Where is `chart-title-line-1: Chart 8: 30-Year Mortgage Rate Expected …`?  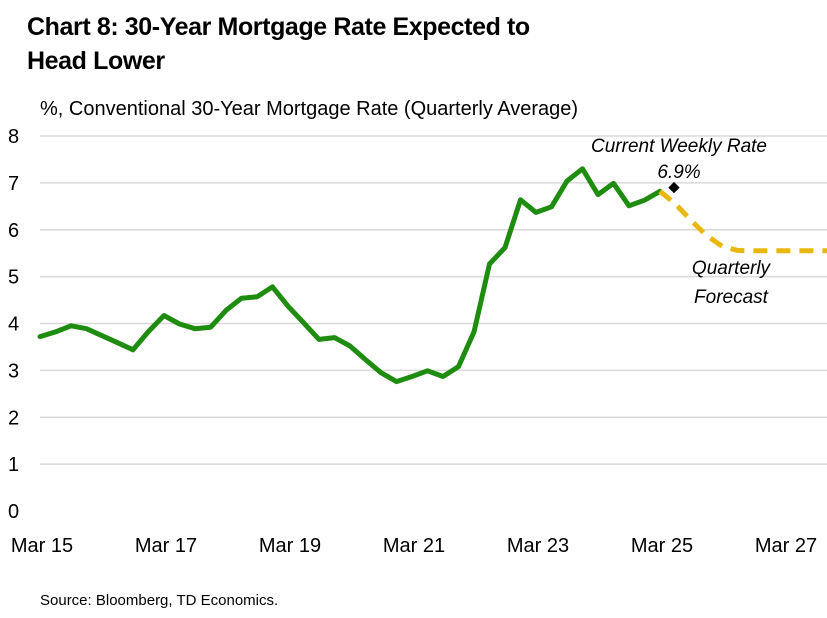
chart-title-line-1: Chart 8: 30-Year Mortgage Rate Expected … is located at coordinates (278, 27).